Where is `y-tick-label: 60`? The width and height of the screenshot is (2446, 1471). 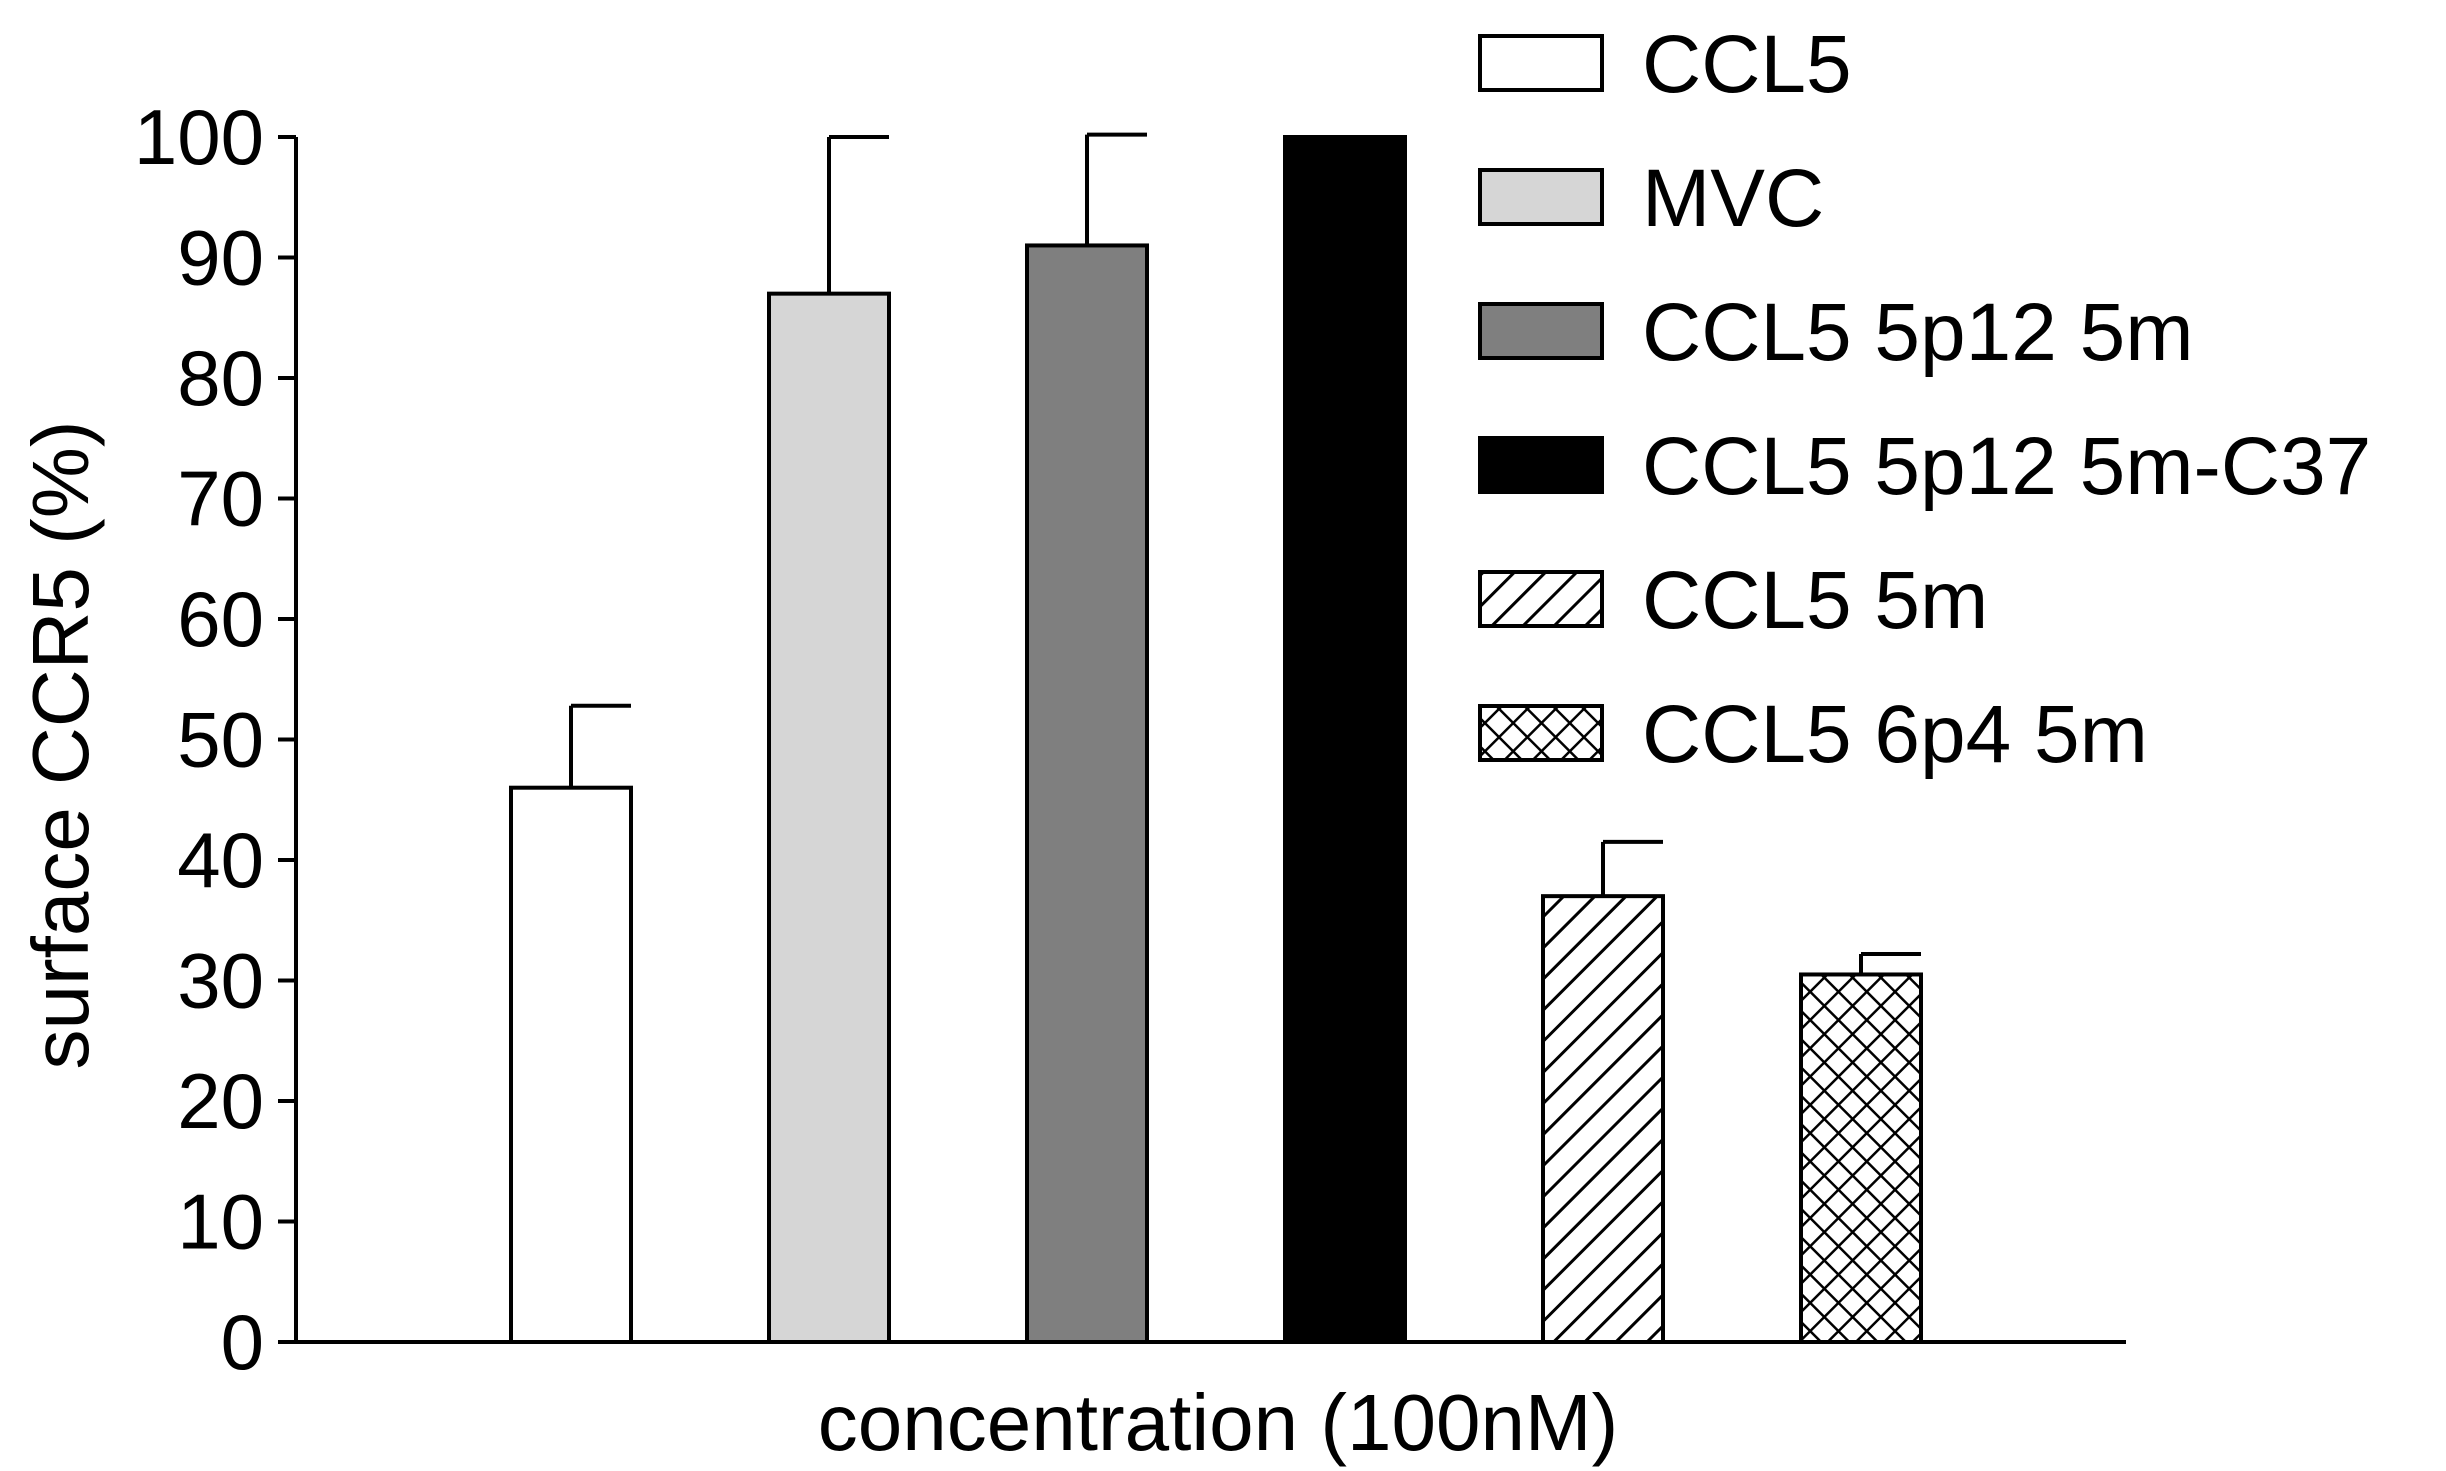
y-tick-label: 60 is located at coordinates (220, 619).